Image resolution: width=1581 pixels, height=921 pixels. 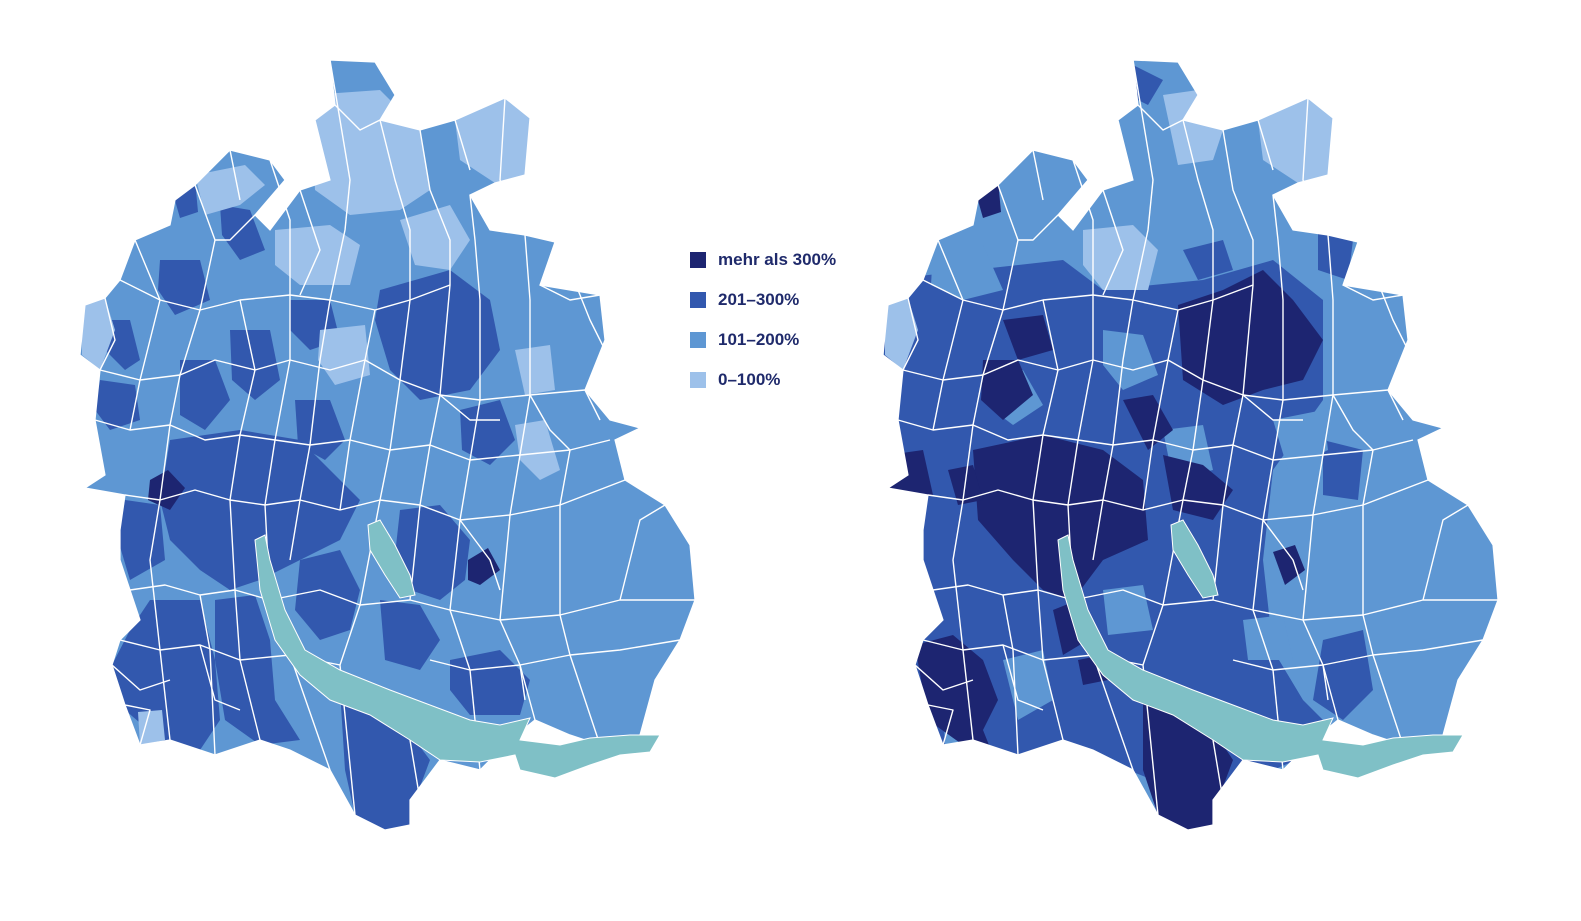 I want to click on legend: mehr als 300% 201–300% 101–200% 0–100%, so click(x=763, y=328).